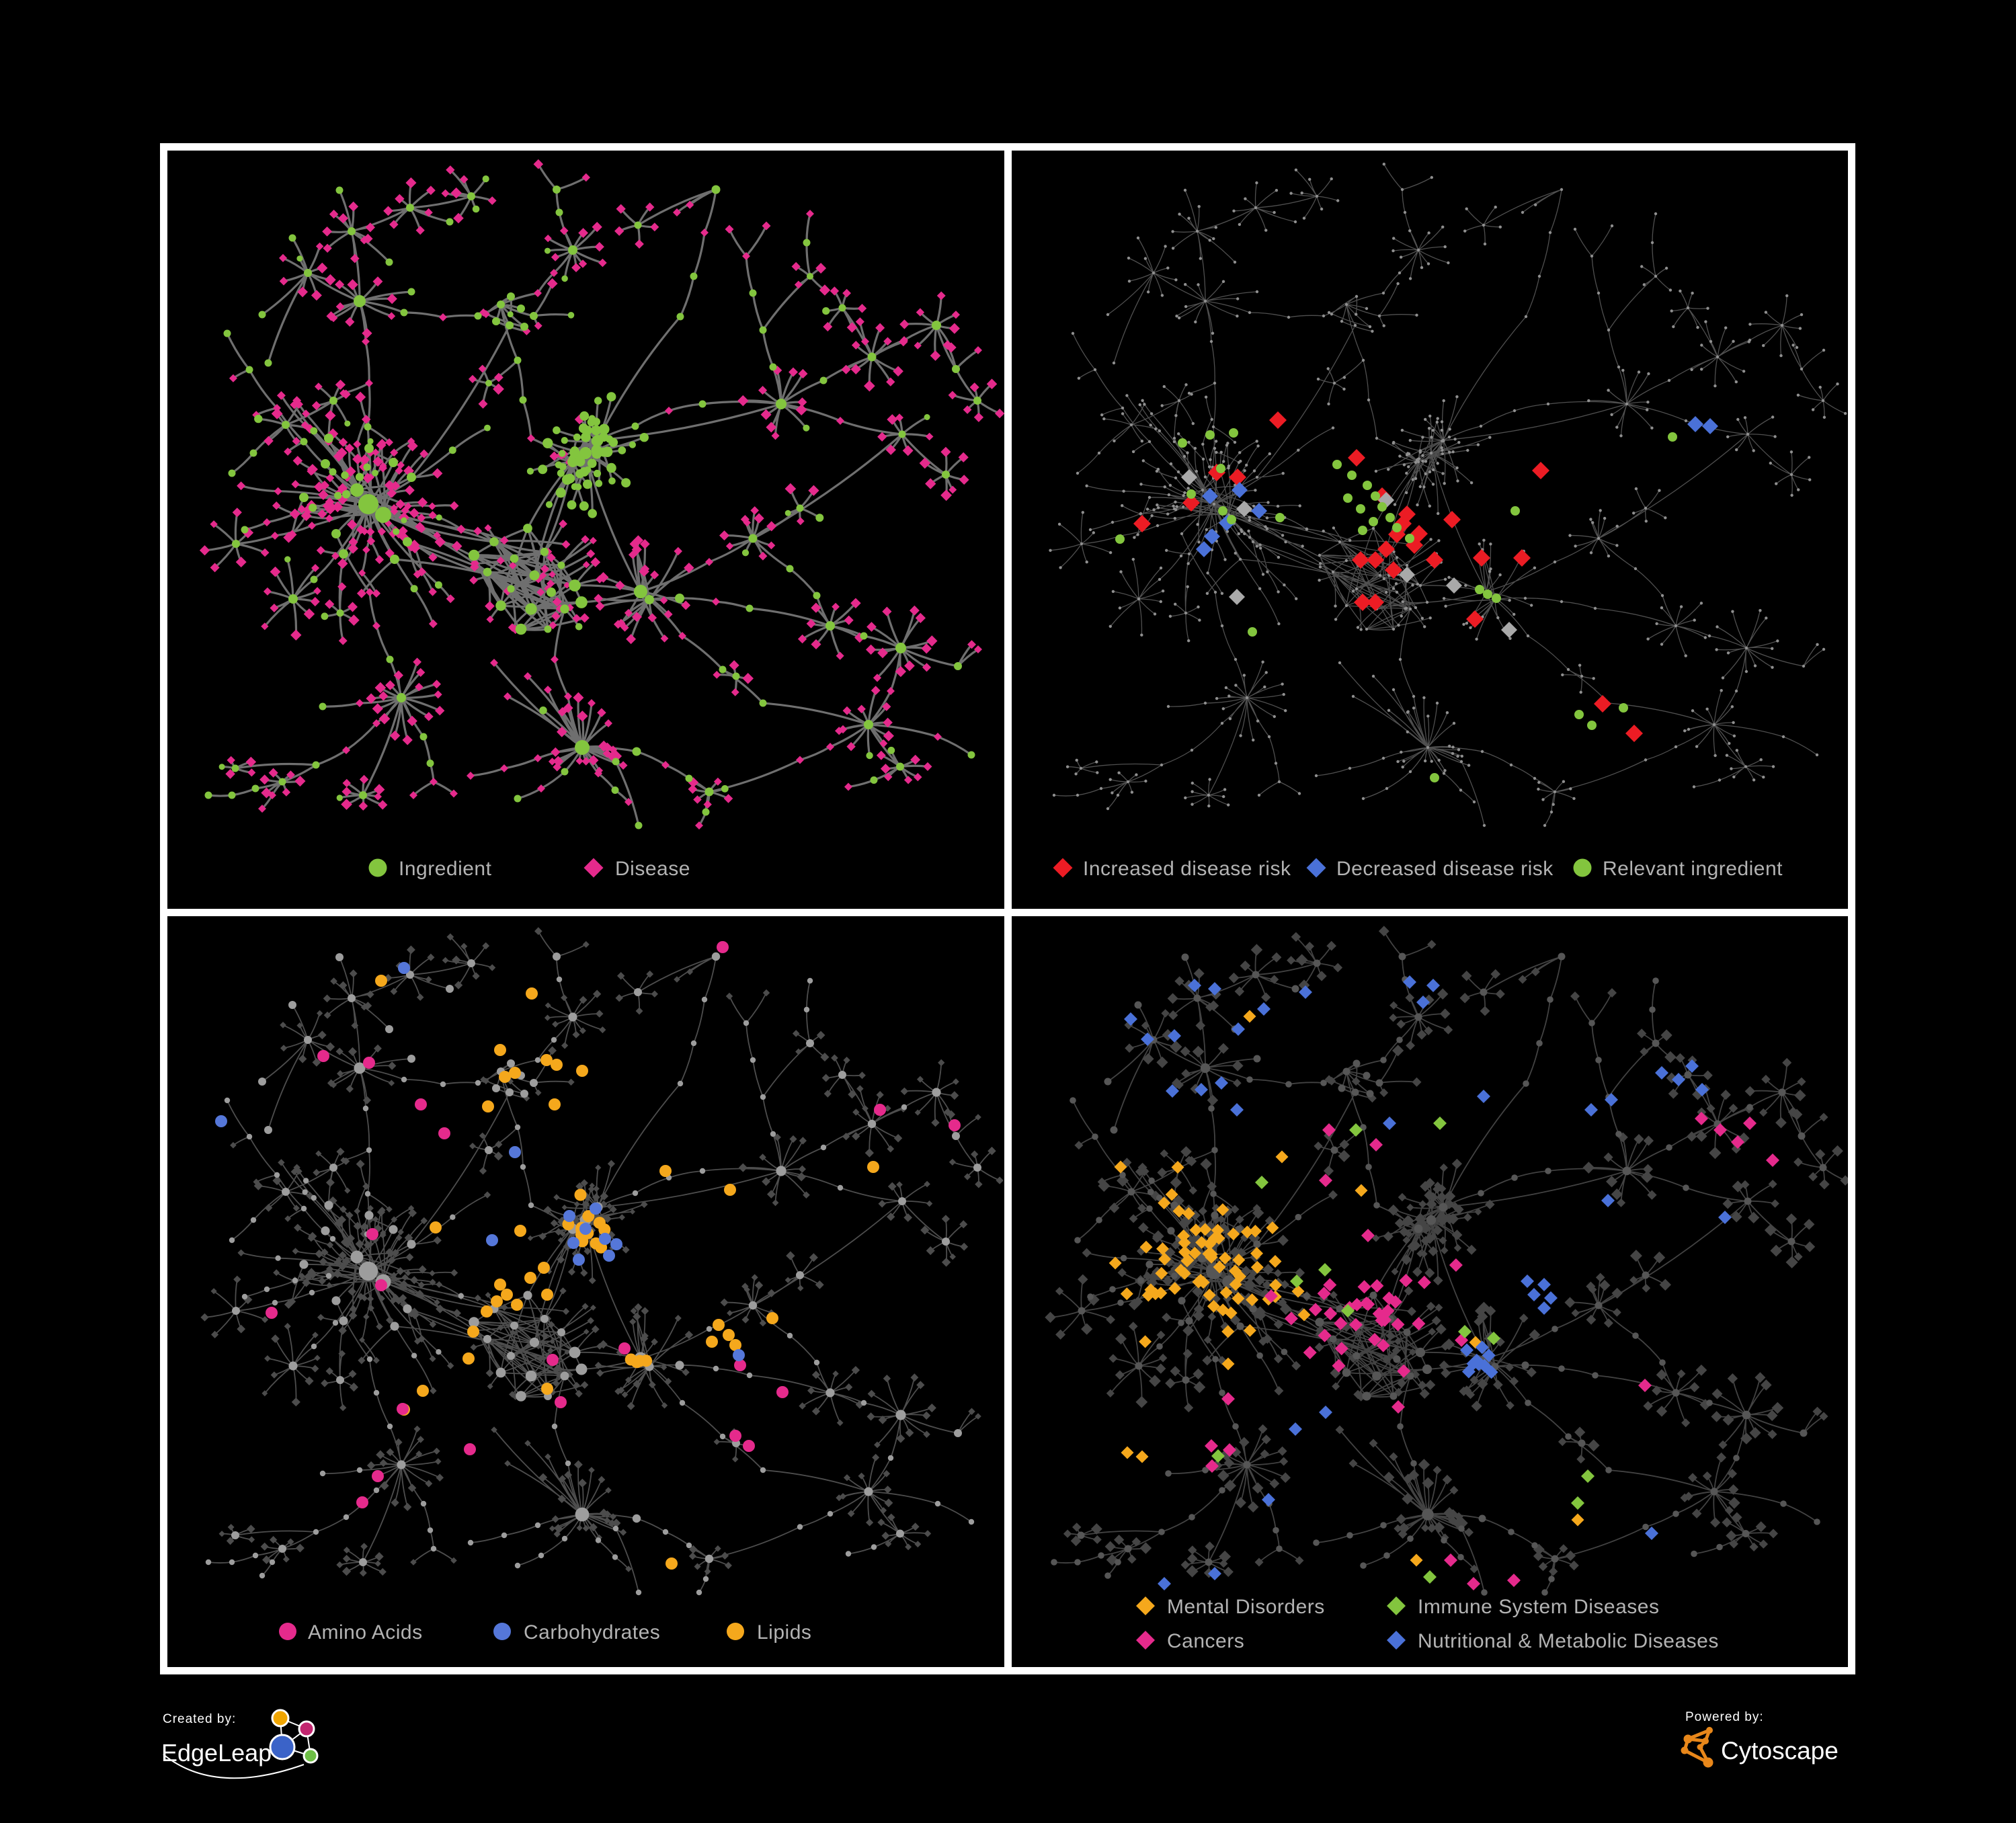 This screenshot has height=1823, width=2016. Describe the element at coordinates (1205, 1641) in the screenshot. I see `svg-text: Cancers` at that location.